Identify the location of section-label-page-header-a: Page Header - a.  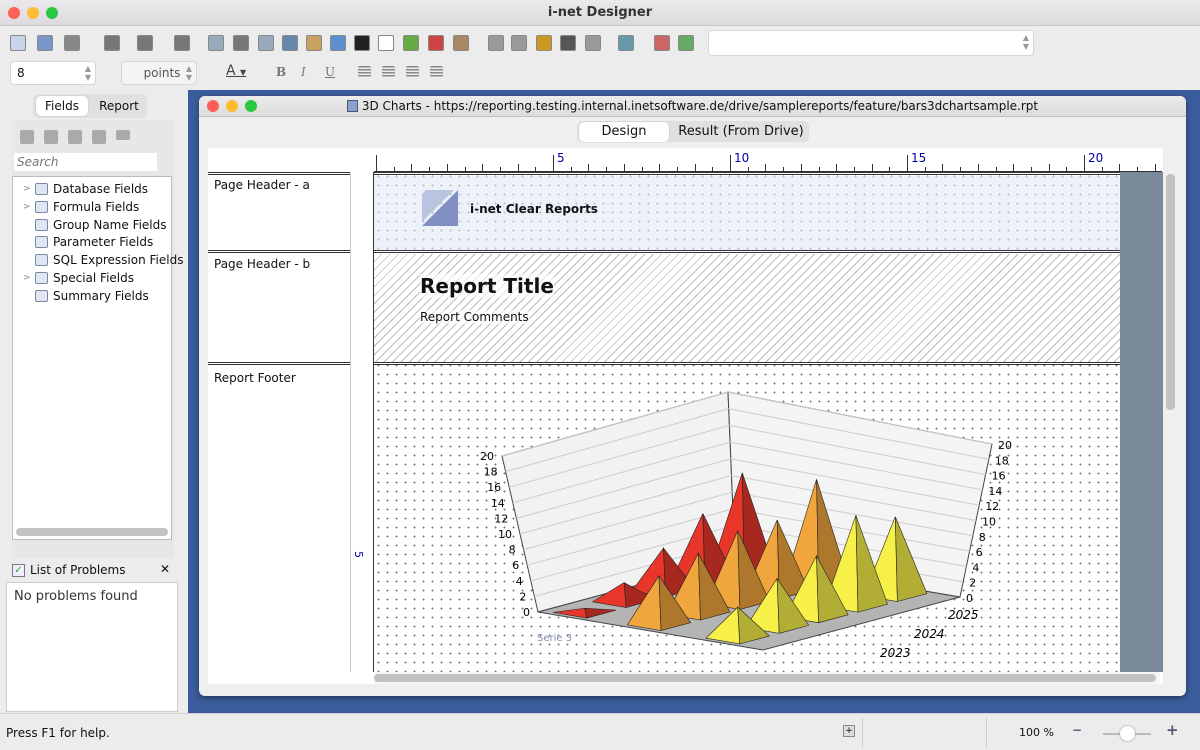
(262, 185).